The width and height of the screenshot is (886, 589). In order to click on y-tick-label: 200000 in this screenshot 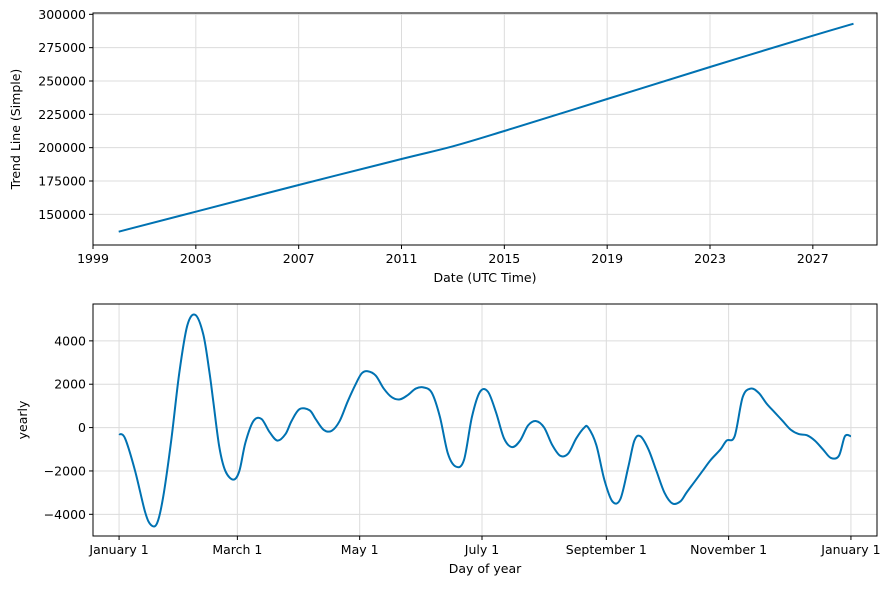, I will do `click(62, 147)`.